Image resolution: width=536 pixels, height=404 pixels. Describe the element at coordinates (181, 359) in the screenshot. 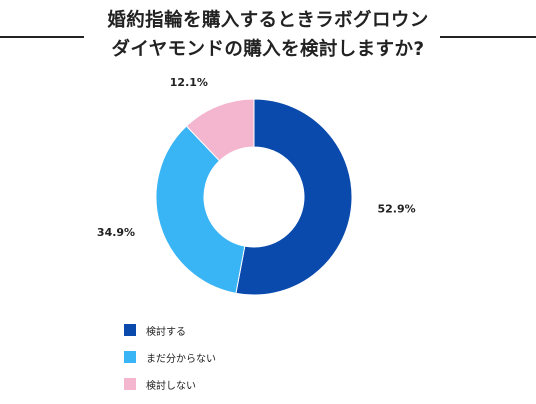

I see `legend-label-undecided: まだ分からない` at that location.